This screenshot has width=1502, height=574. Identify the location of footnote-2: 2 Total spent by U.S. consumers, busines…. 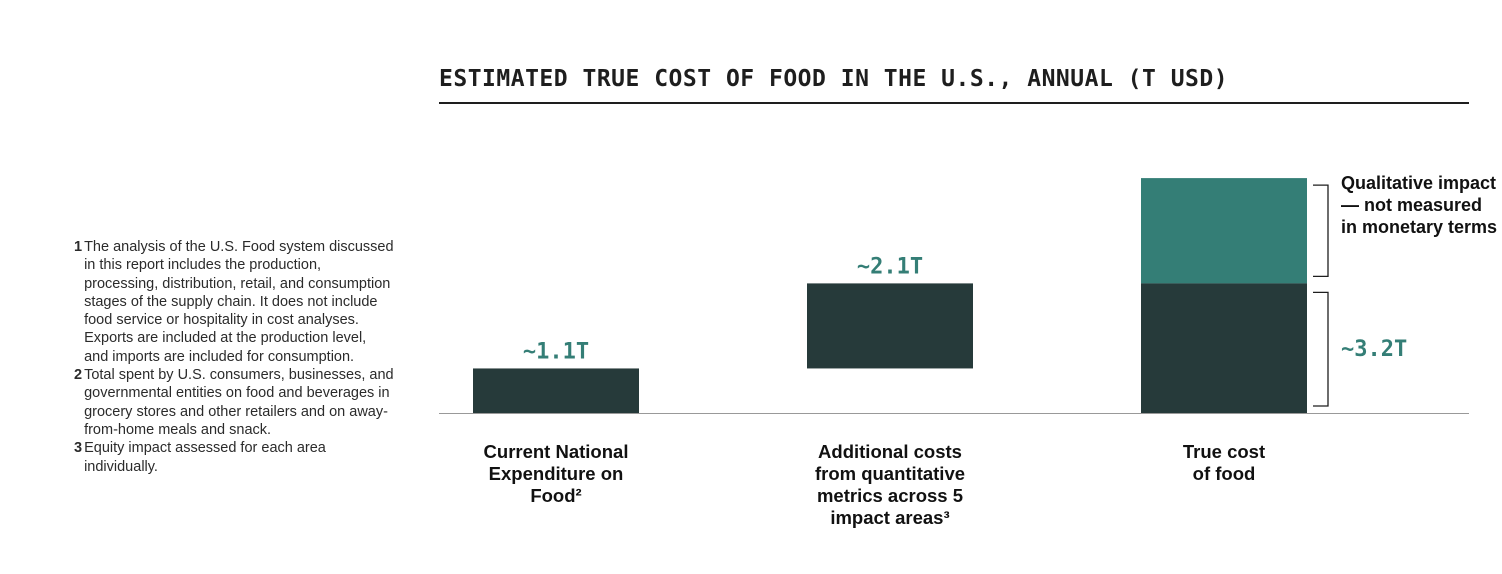
(234, 402).